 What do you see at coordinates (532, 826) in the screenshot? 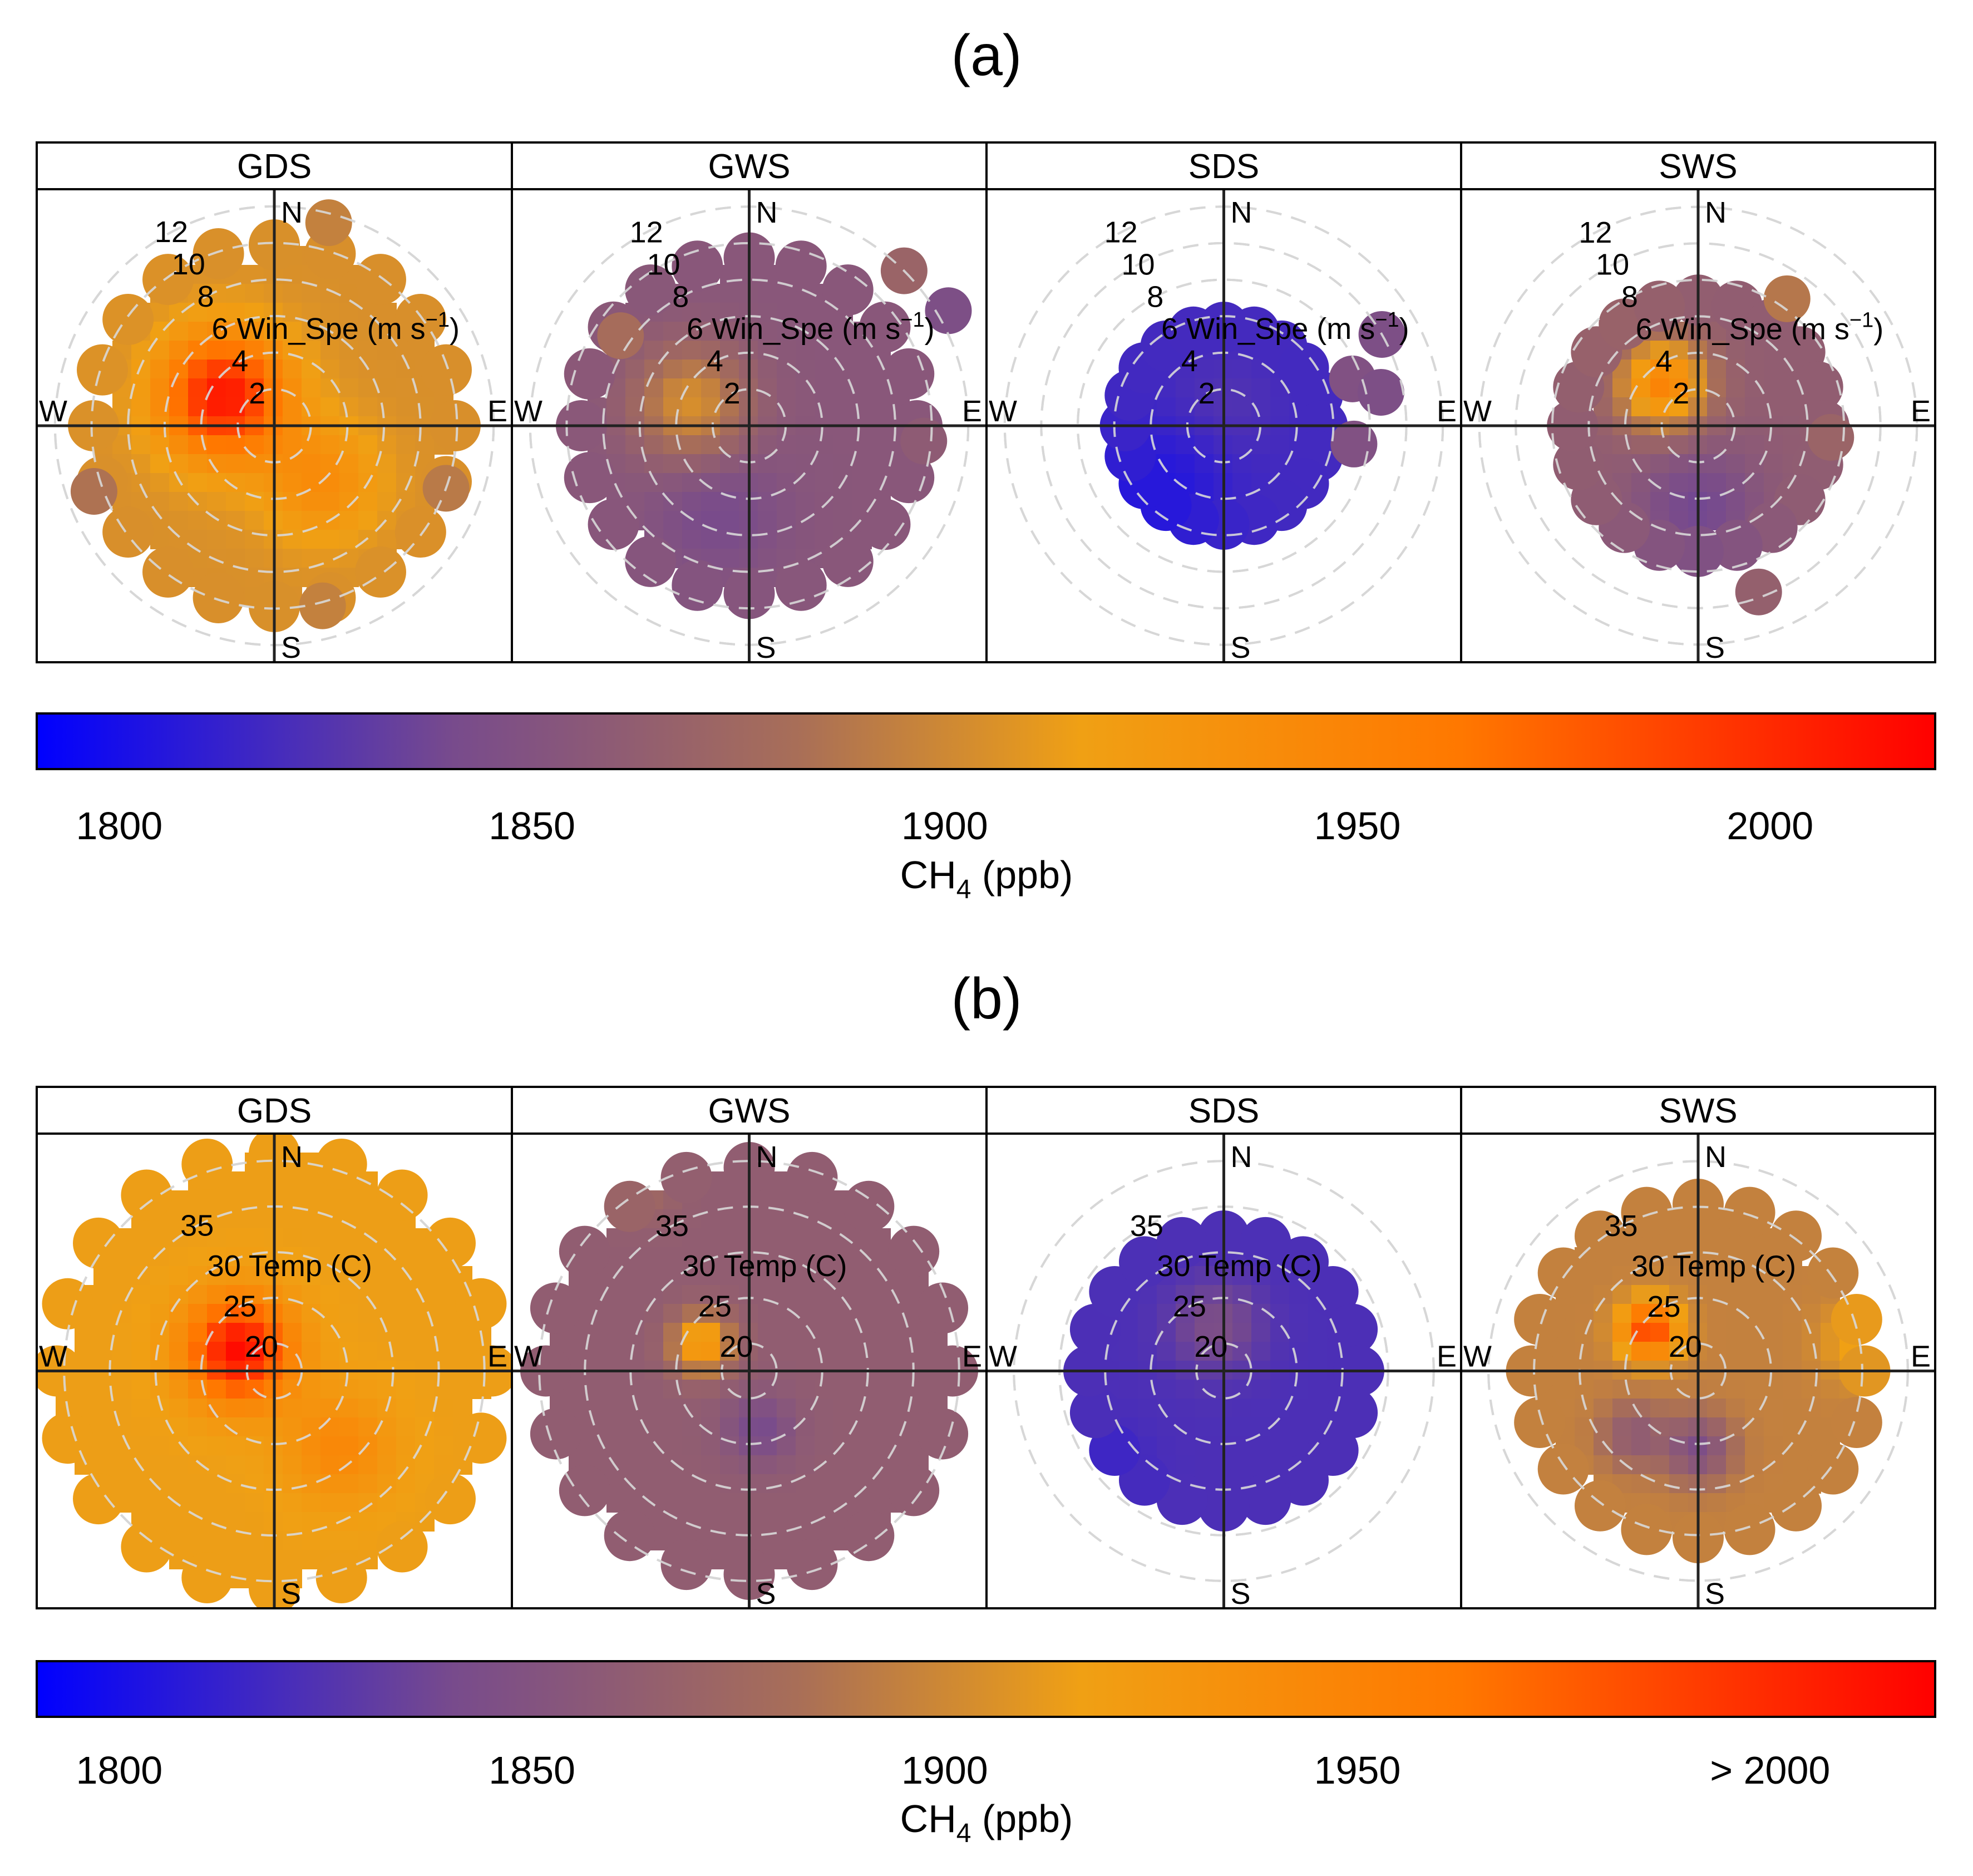
I see `colorbar-tick-label: 1850` at bounding box center [532, 826].